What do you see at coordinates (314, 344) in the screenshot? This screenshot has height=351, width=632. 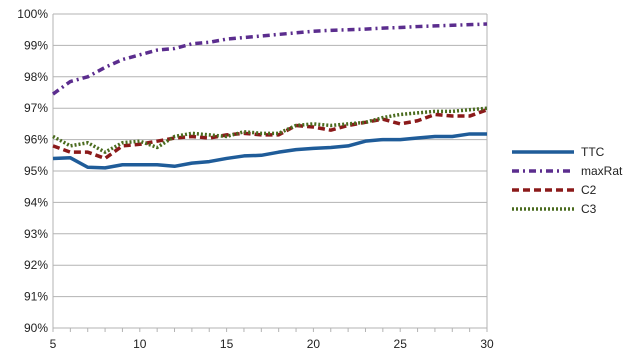 I see `x-tick-label: 20` at bounding box center [314, 344].